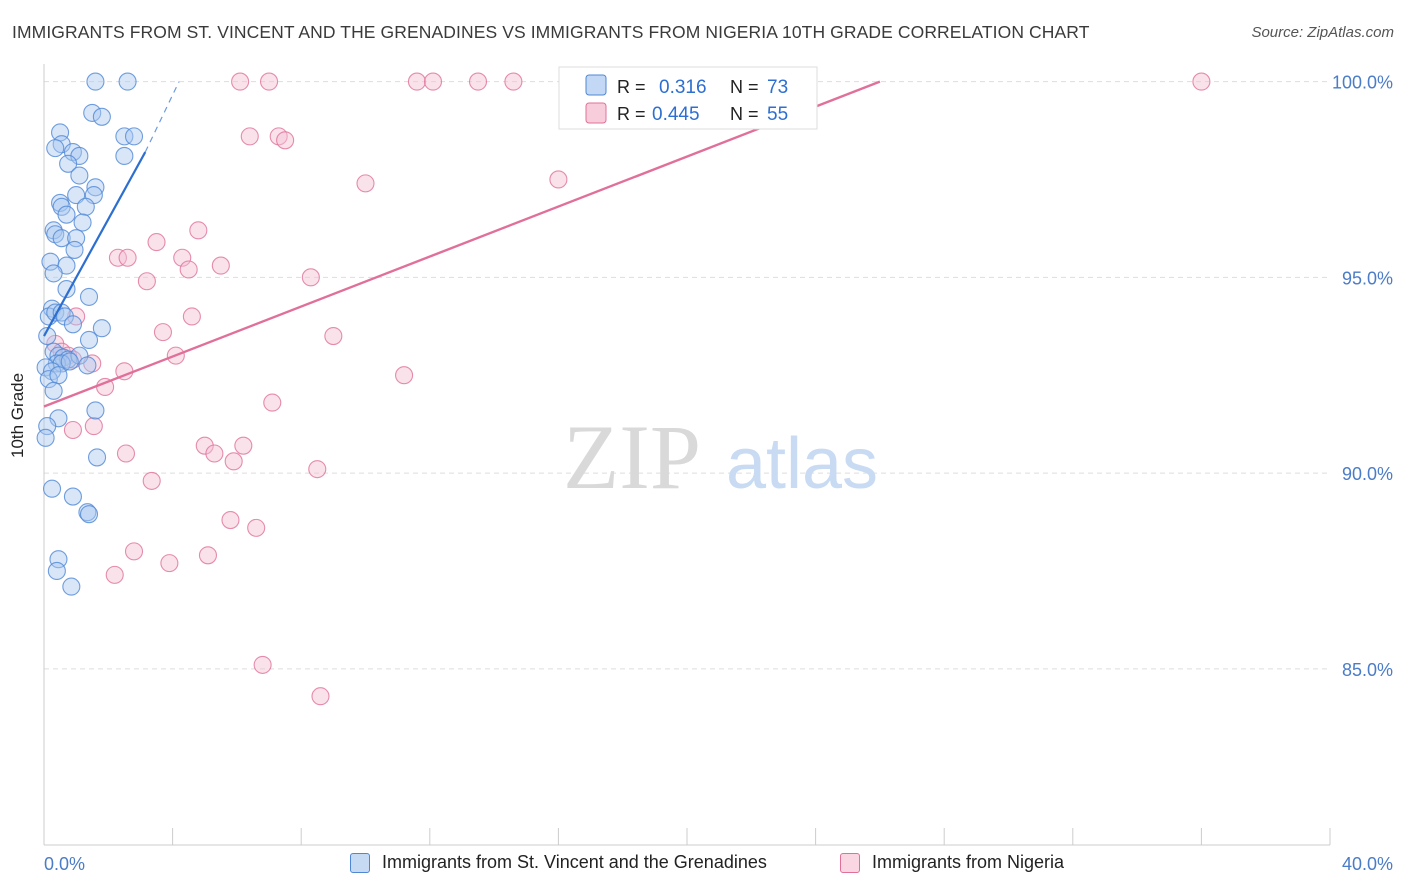 Image resolution: width=1406 pixels, height=892 pixels. What do you see at coordinates (631, 114) in the screenshot?
I see `legend-pink-r-label: R =` at bounding box center [631, 114].